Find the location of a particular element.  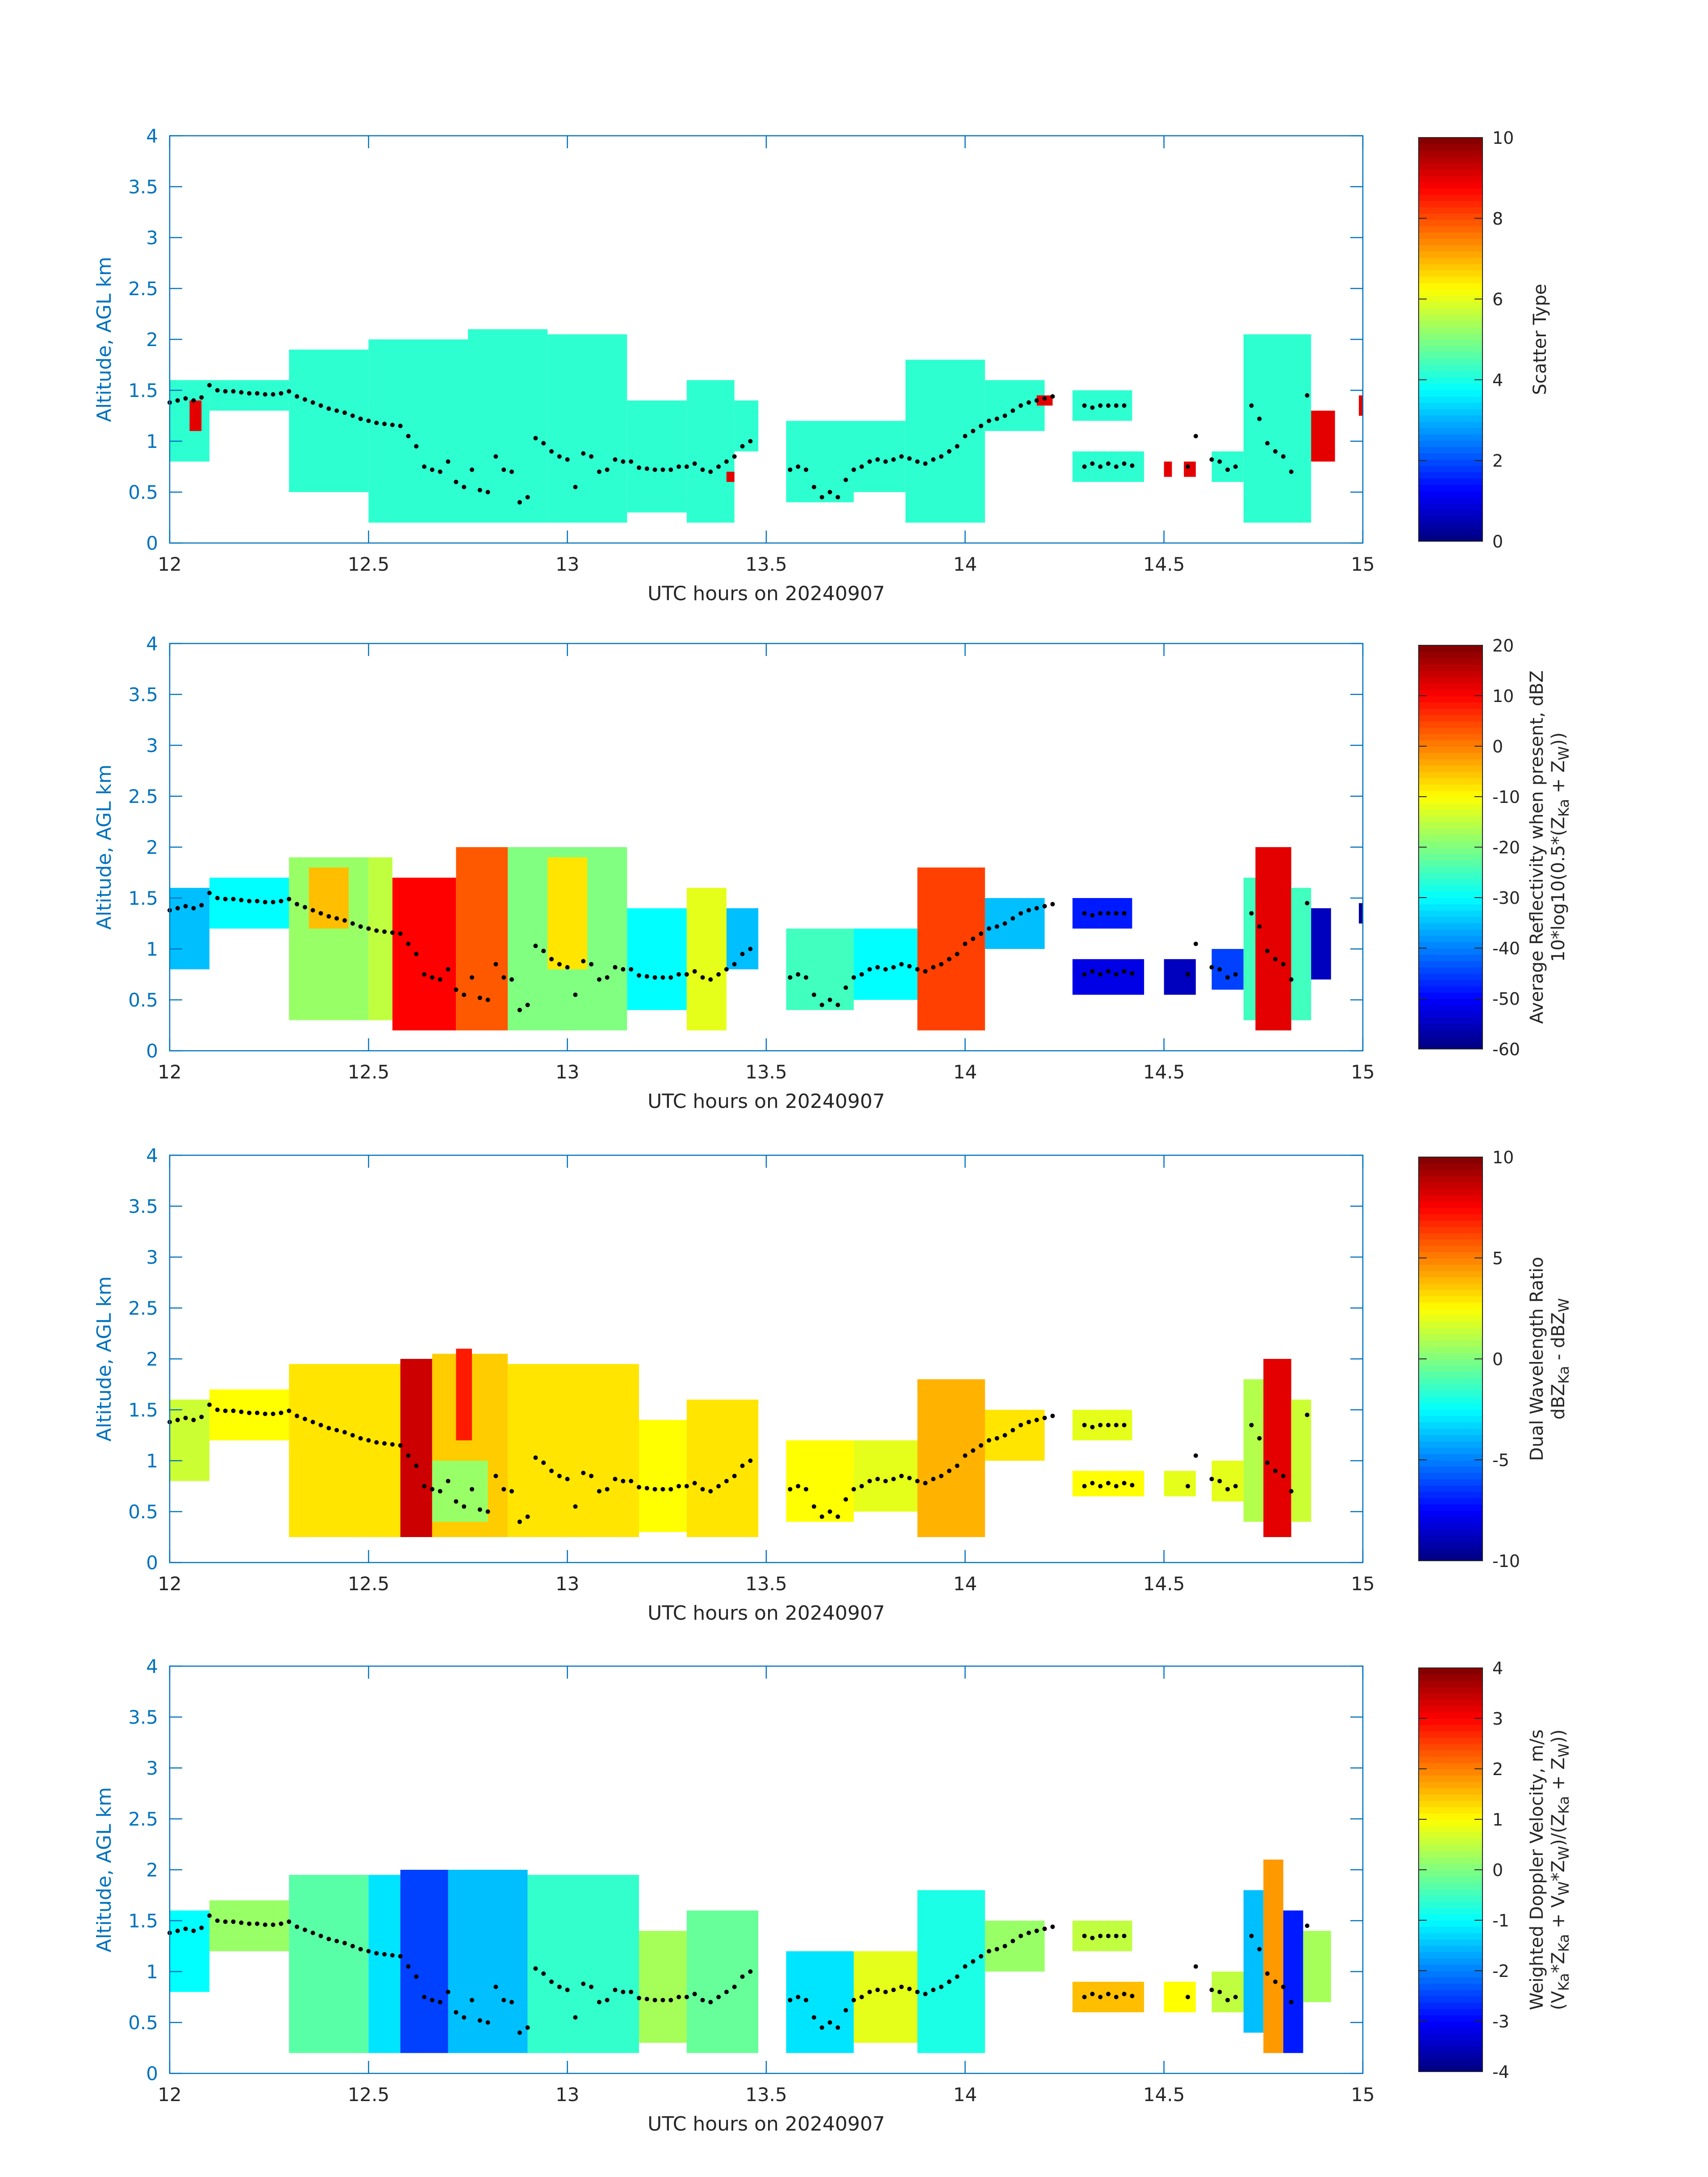

colorbar-tick-label: -1 is located at coordinates (1500, 1920).